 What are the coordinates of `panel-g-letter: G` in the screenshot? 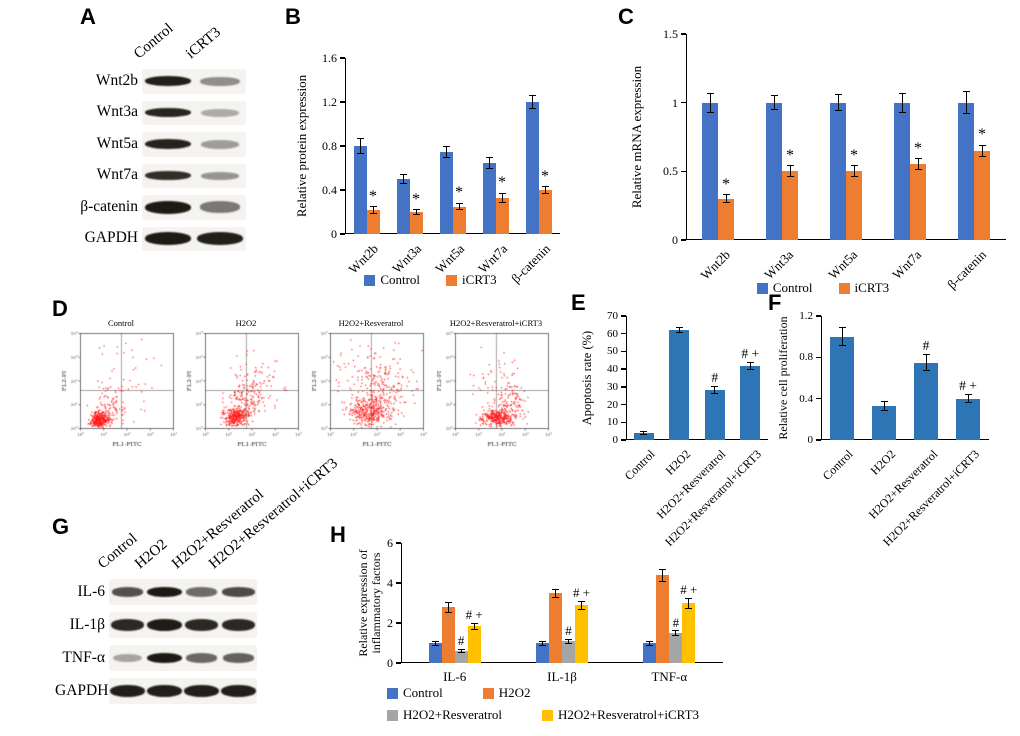 It's located at (61, 526).